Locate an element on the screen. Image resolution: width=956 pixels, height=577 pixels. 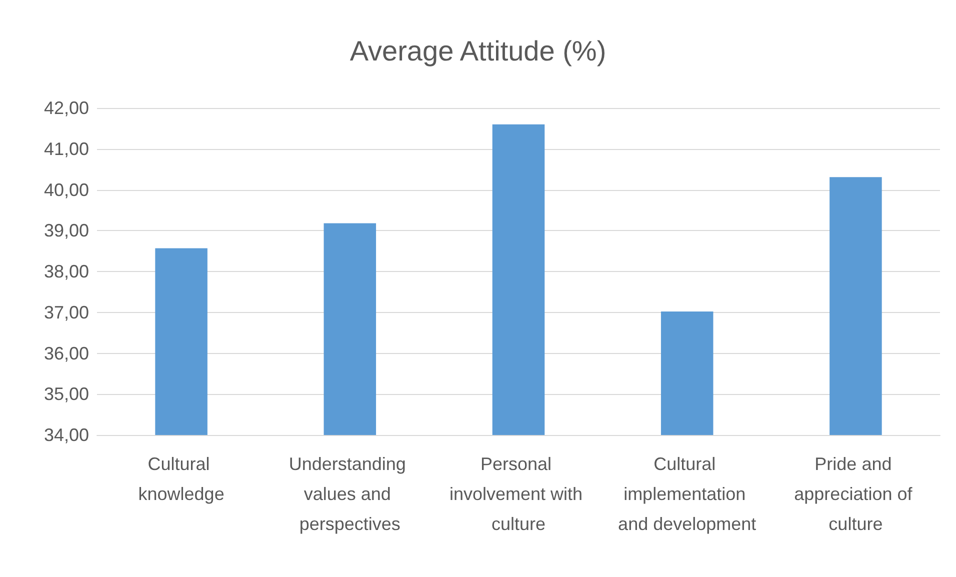
y-tick-label: 38,00 is located at coordinates (66, 272).